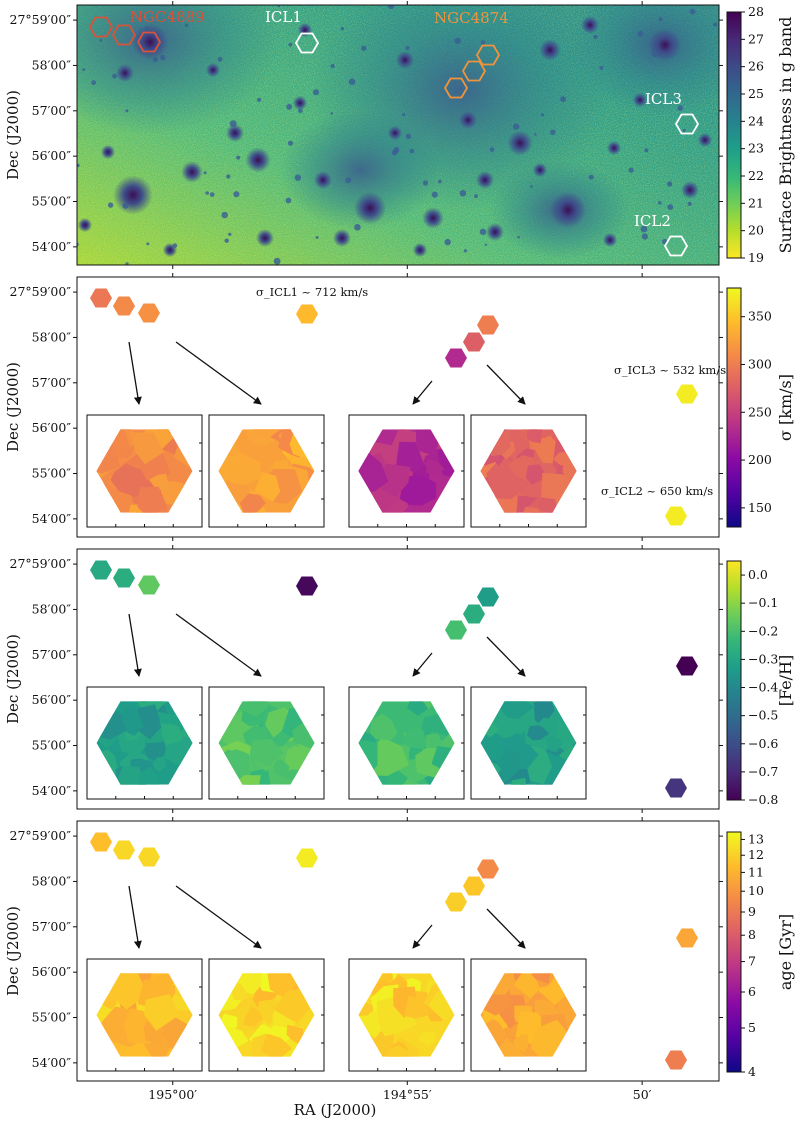 This screenshot has height=1121, width=801. What do you see at coordinates (652, 221) in the screenshot?
I see `annotation-icl2: ICL2` at bounding box center [652, 221].